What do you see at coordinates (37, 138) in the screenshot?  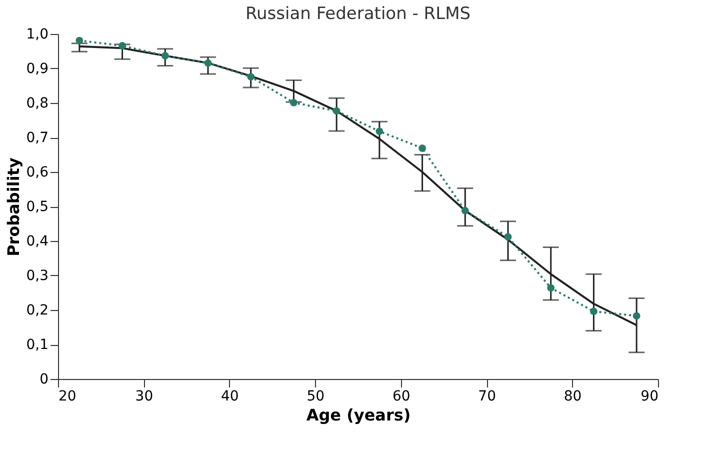 I see `y-tick-label: 0,7` at bounding box center [37, 138].